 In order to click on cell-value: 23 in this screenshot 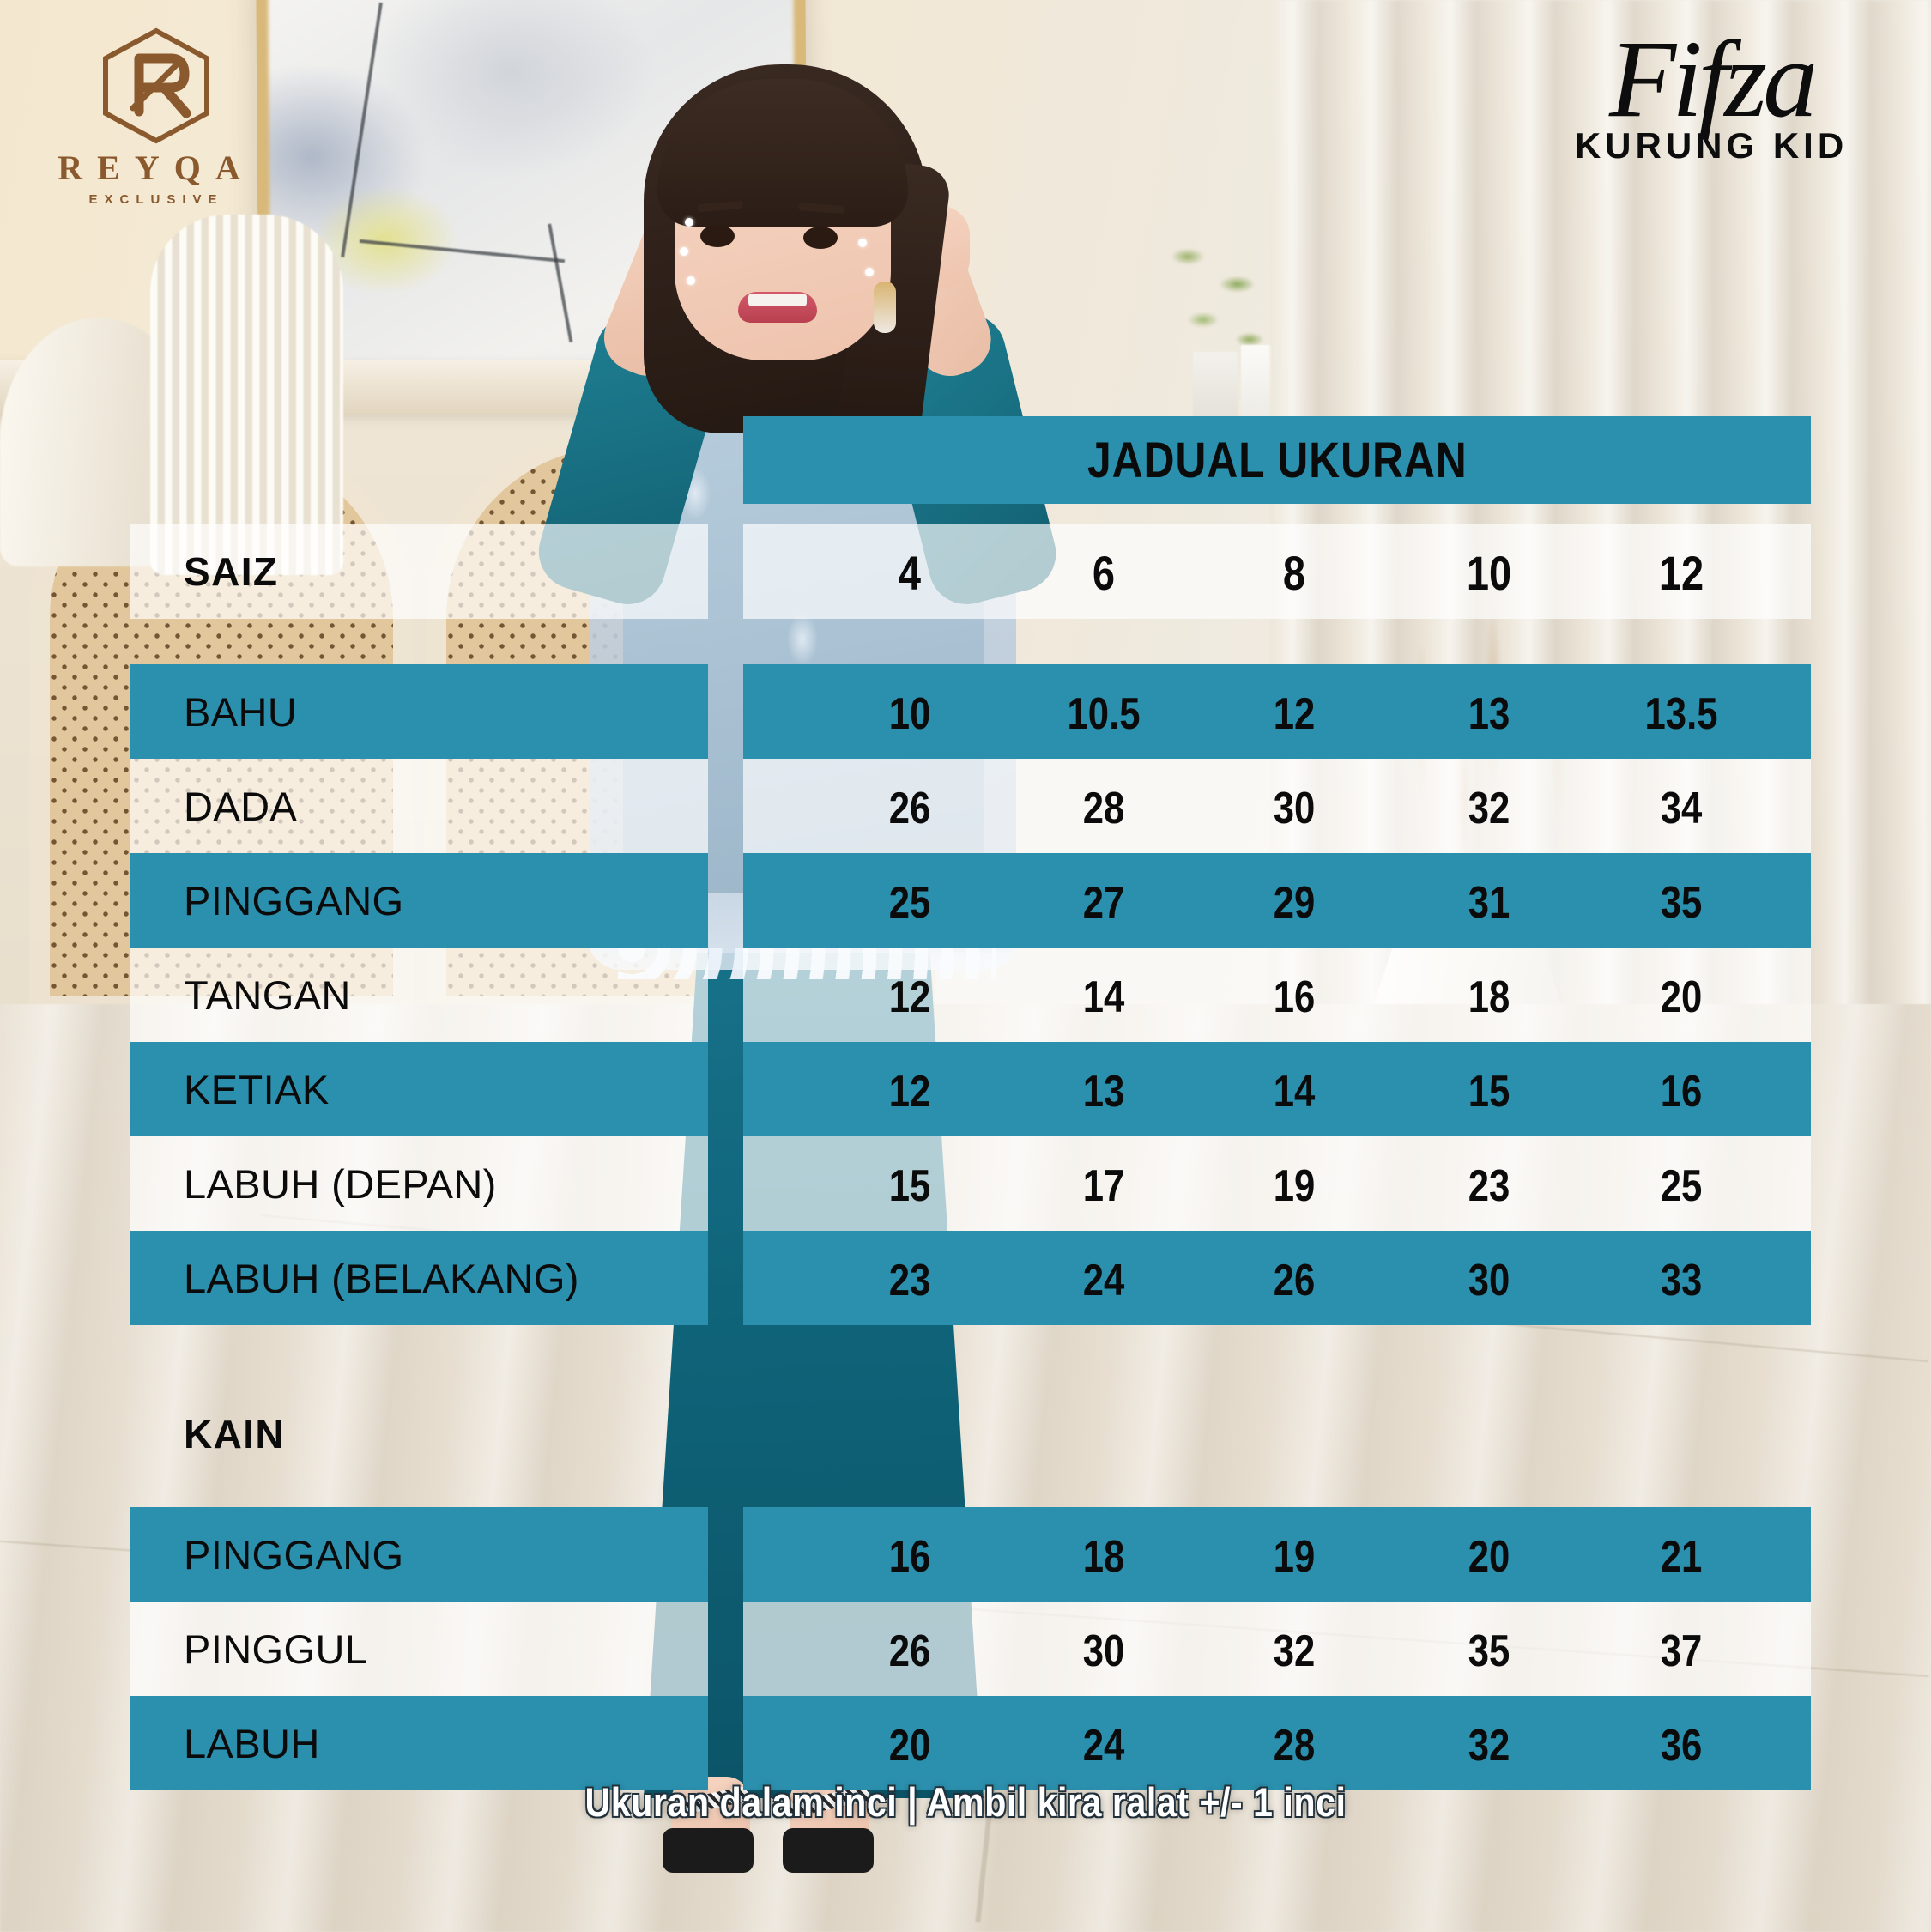, I will do `click(1489, 1186)`.